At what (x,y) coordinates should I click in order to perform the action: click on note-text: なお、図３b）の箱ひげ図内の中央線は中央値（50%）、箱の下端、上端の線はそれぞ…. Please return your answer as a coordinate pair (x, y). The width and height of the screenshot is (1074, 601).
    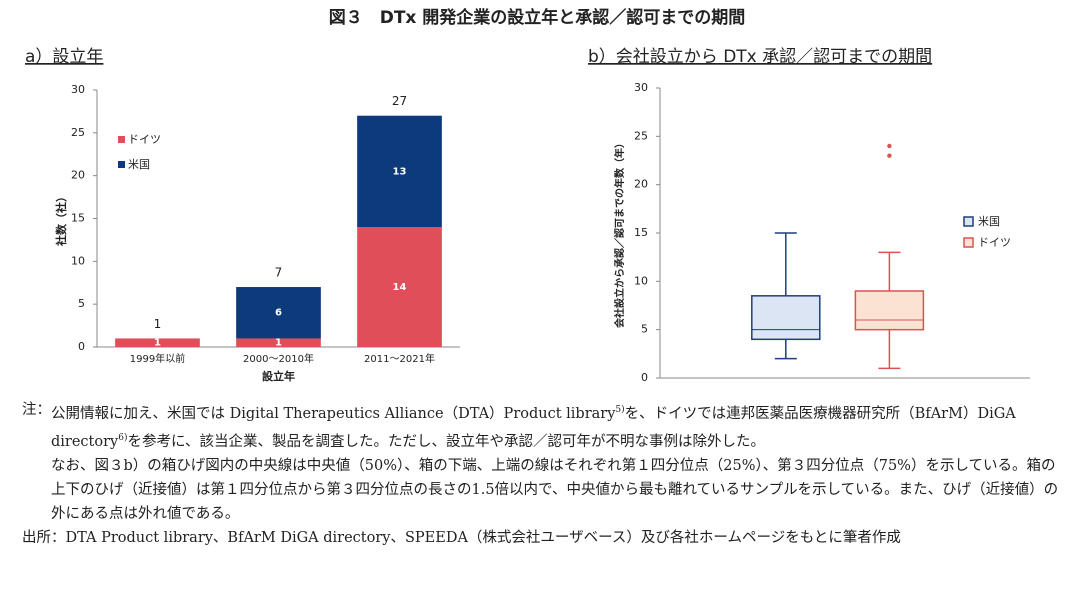
    Looking at the image, I should click on (555, 489).